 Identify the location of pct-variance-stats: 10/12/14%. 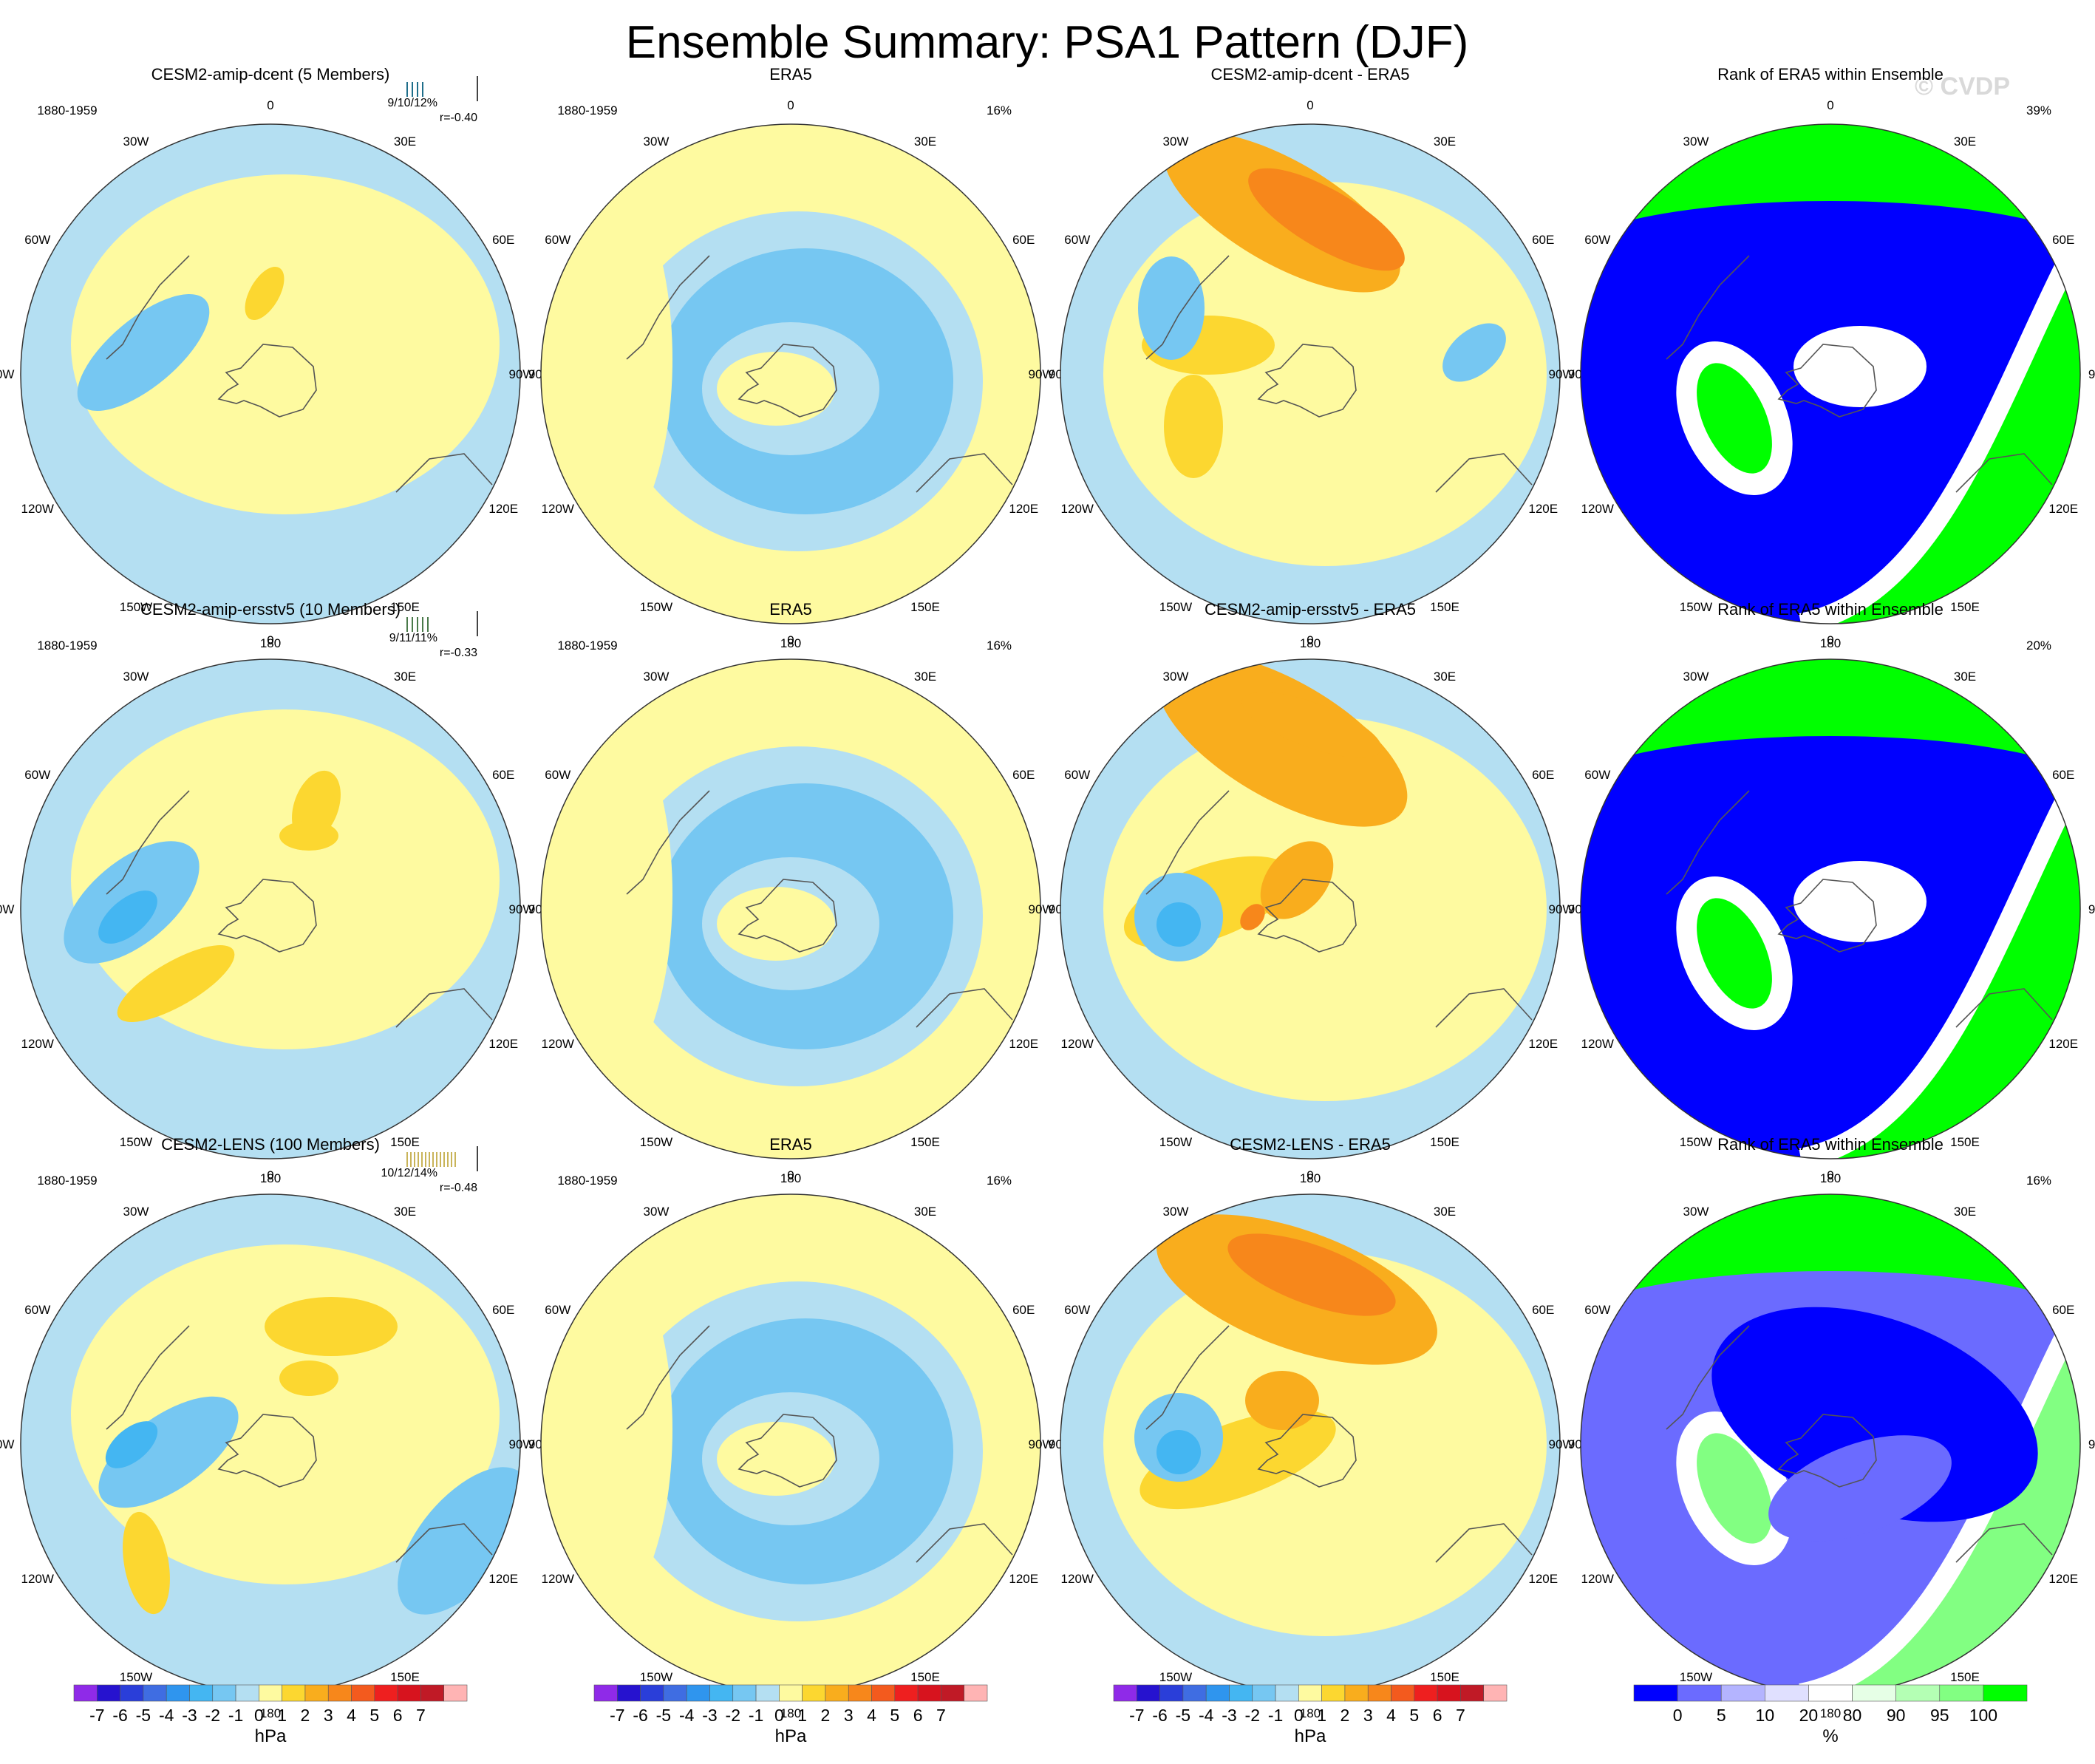
(409, 1173).